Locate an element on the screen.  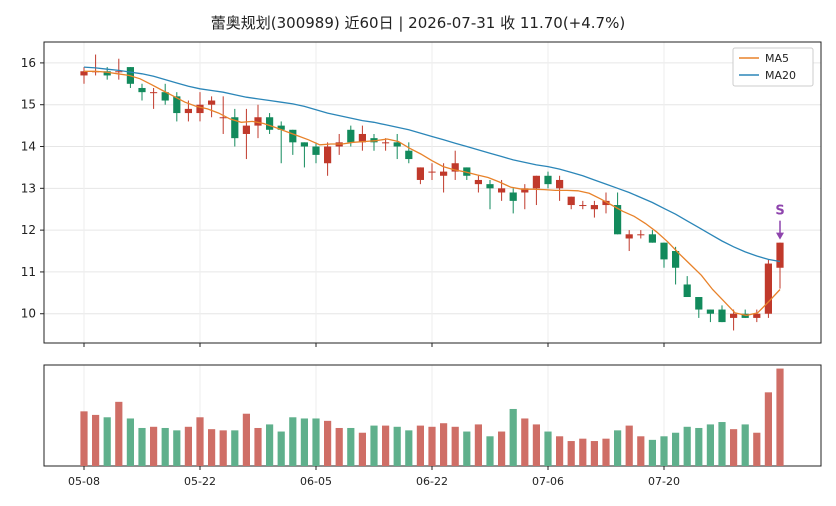
date-tick-label: 07-20 is located at coordinates (664, 481).